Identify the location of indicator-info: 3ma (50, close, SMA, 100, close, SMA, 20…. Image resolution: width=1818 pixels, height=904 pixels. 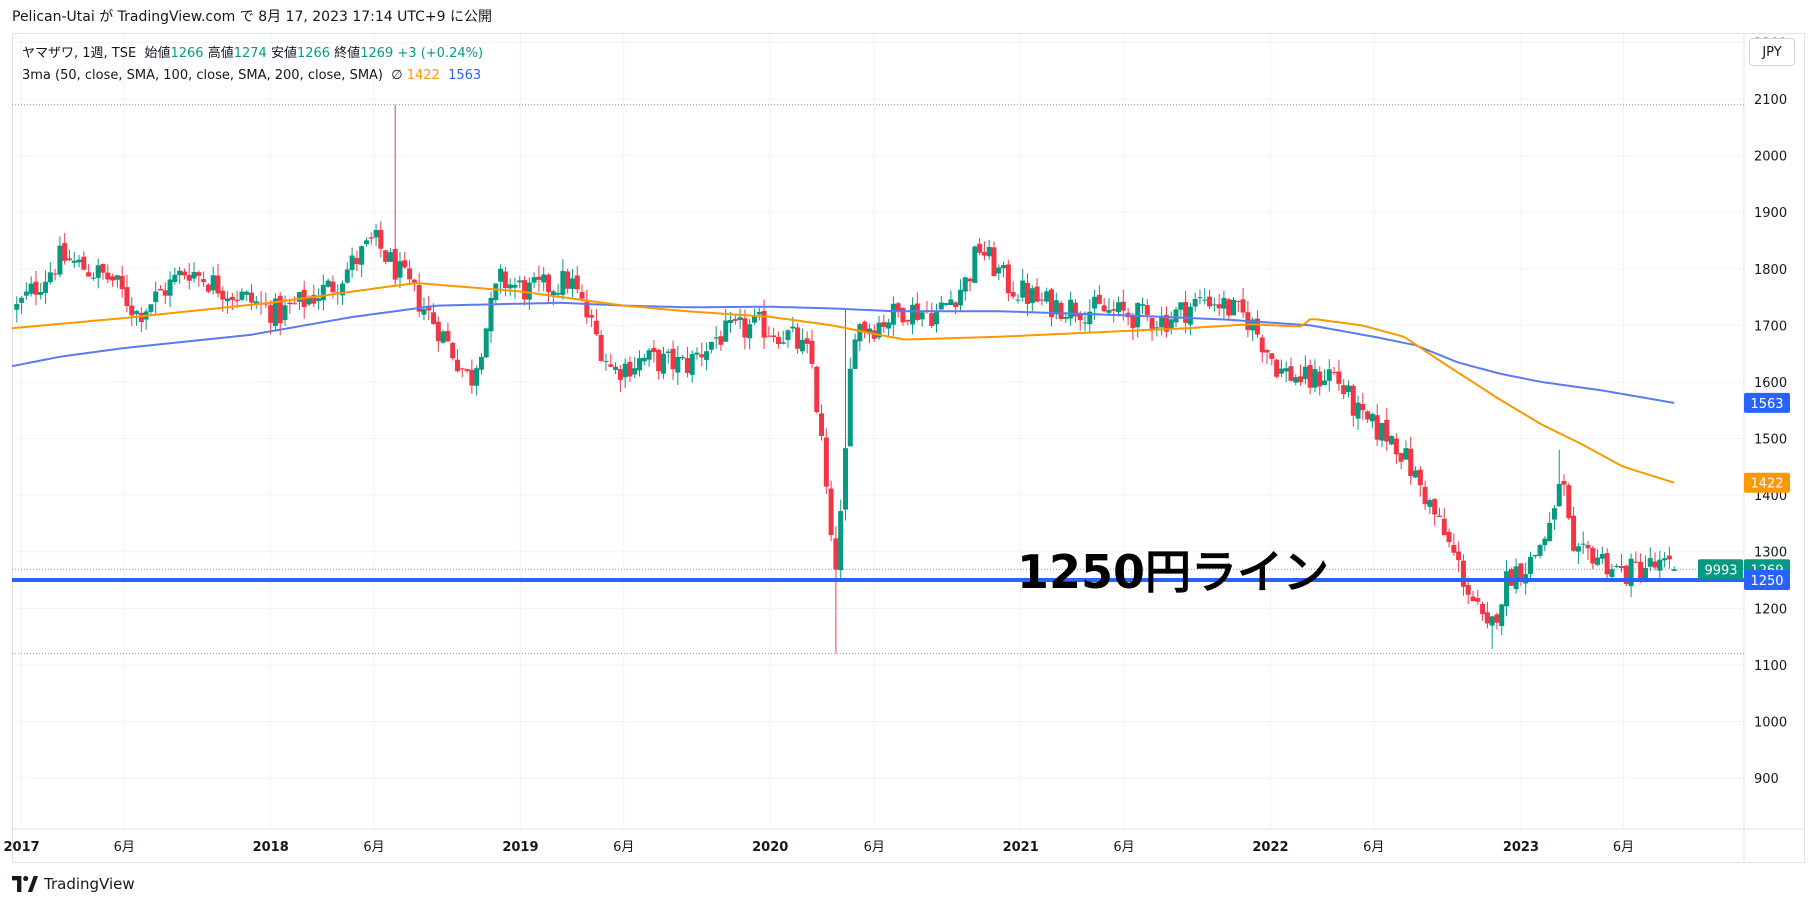
(214, 75).